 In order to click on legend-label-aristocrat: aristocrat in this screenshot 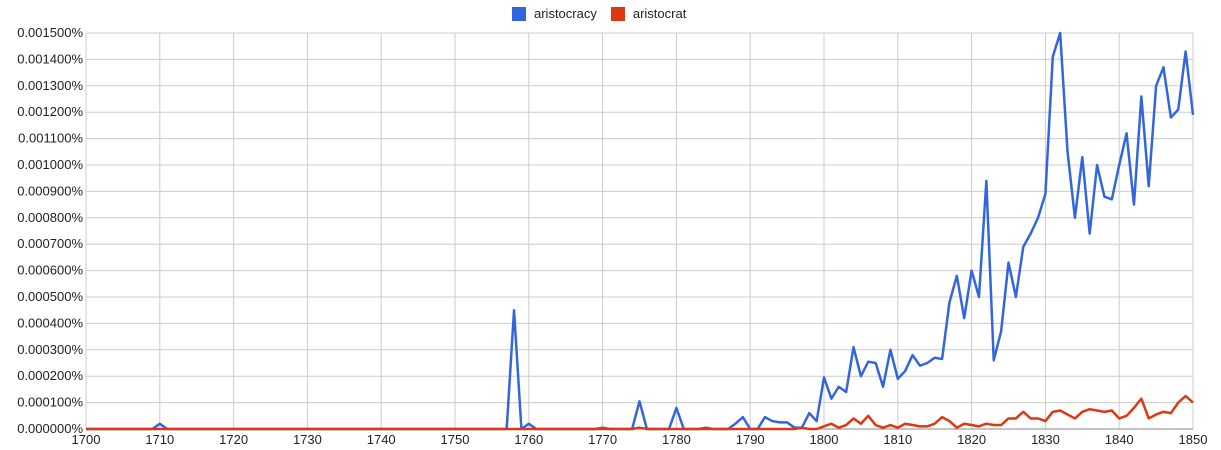, I will do `click(659, 13)`.